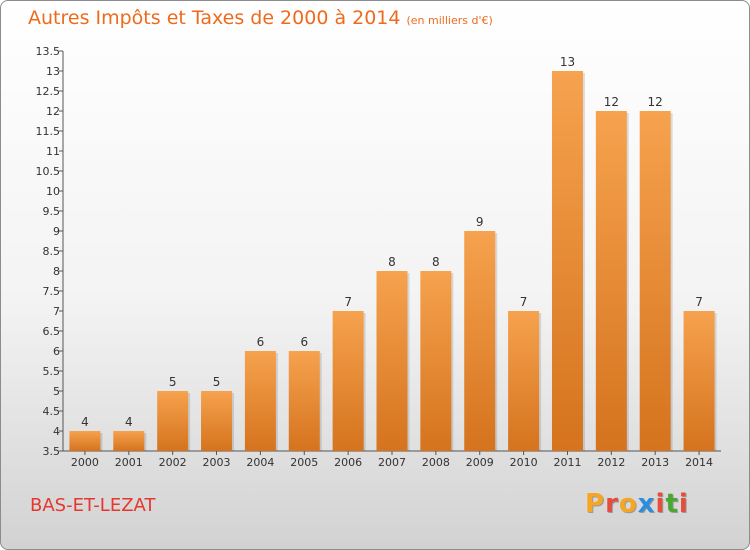  Describe the element at coordinates (449, 20) in the screenshot. I see `chart-unit-note: (en milliers d'€)` at that location.